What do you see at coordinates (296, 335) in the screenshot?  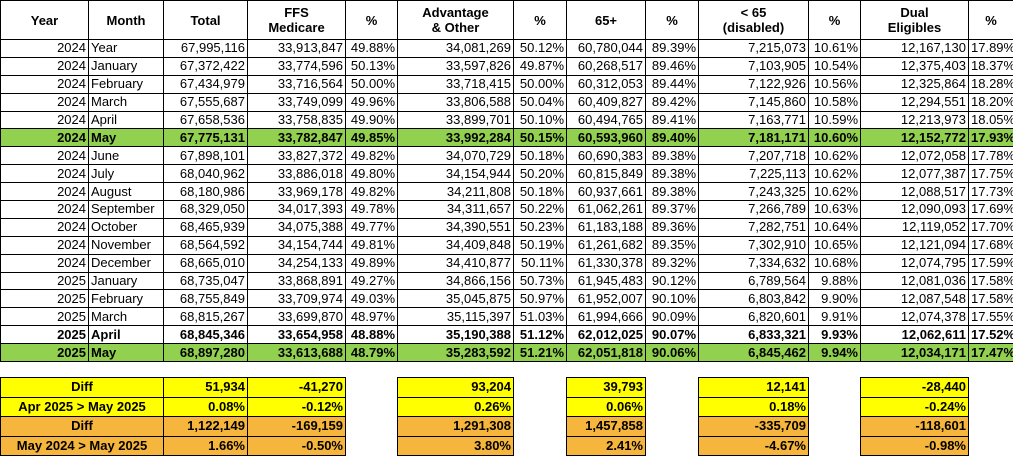 I see `cell: 33,654,958` at bounding box center [296, 335].